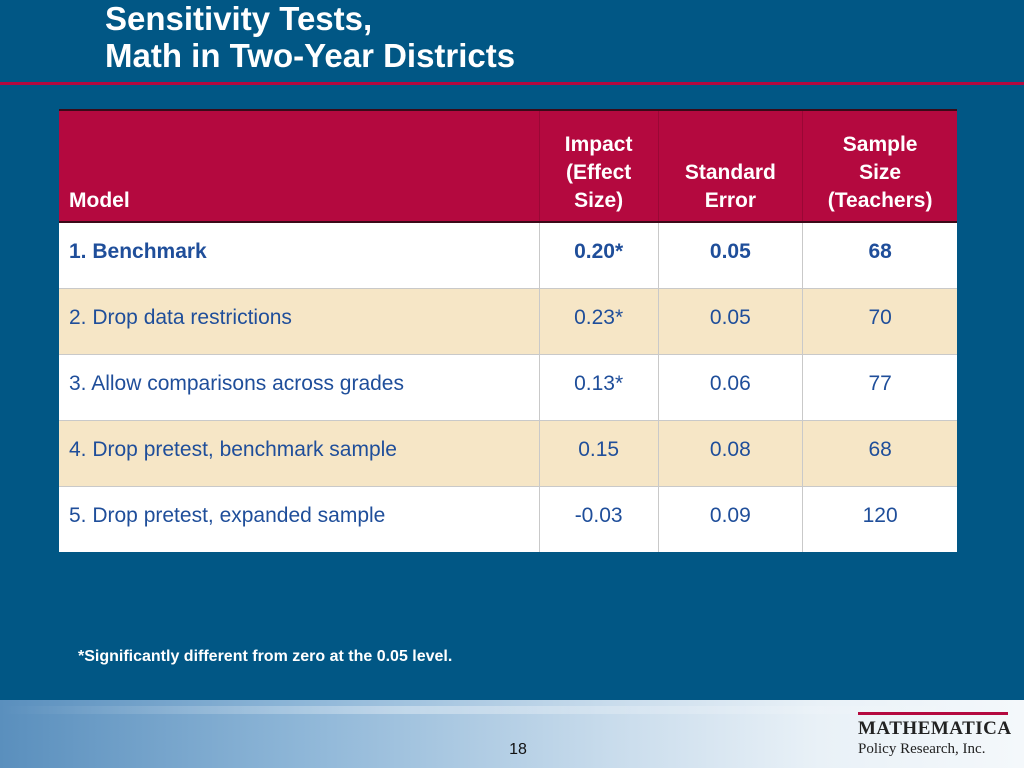 This screenshot has width=1024, height=768. Describe the element at coordinates (598, 453) in the screenshot. I see `cell-impact: 0.15` at that location.